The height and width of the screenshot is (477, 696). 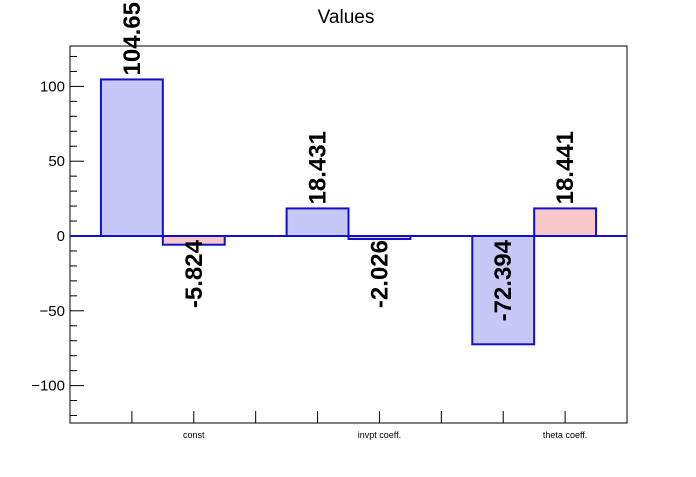 What do you see at coordinates (379, 435) in the screenshot?
I see `x-category-label: invpt coeff.` at bounding box center [379, 435].